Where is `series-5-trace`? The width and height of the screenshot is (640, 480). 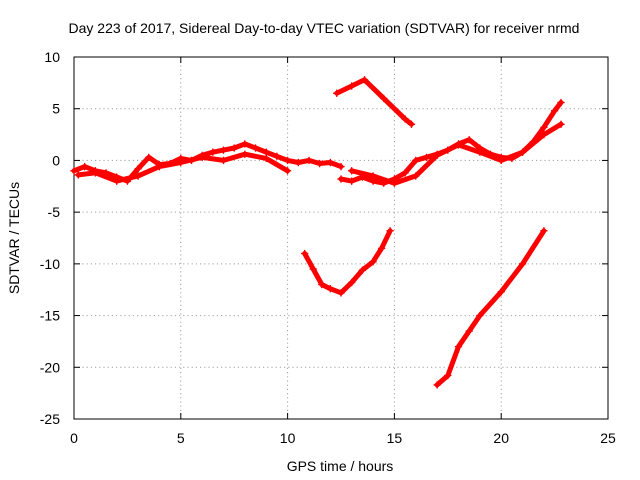
series-5-trace is located at coordinates (456, 153).